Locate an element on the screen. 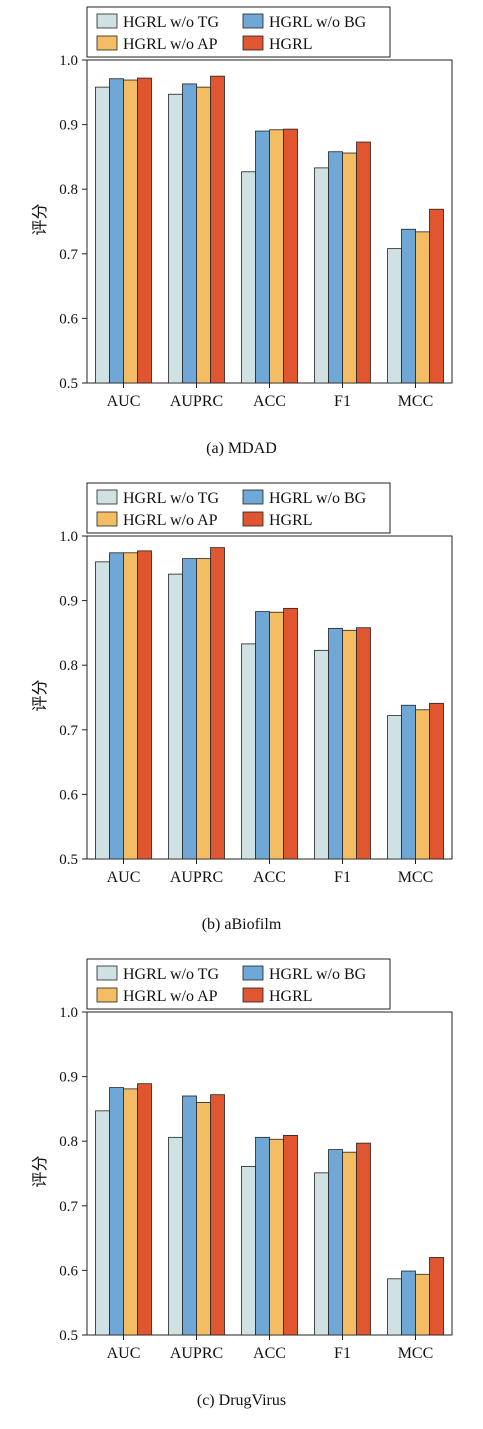  chart-caption: (c) DrugVirus is located at coordinates (241, 1400).